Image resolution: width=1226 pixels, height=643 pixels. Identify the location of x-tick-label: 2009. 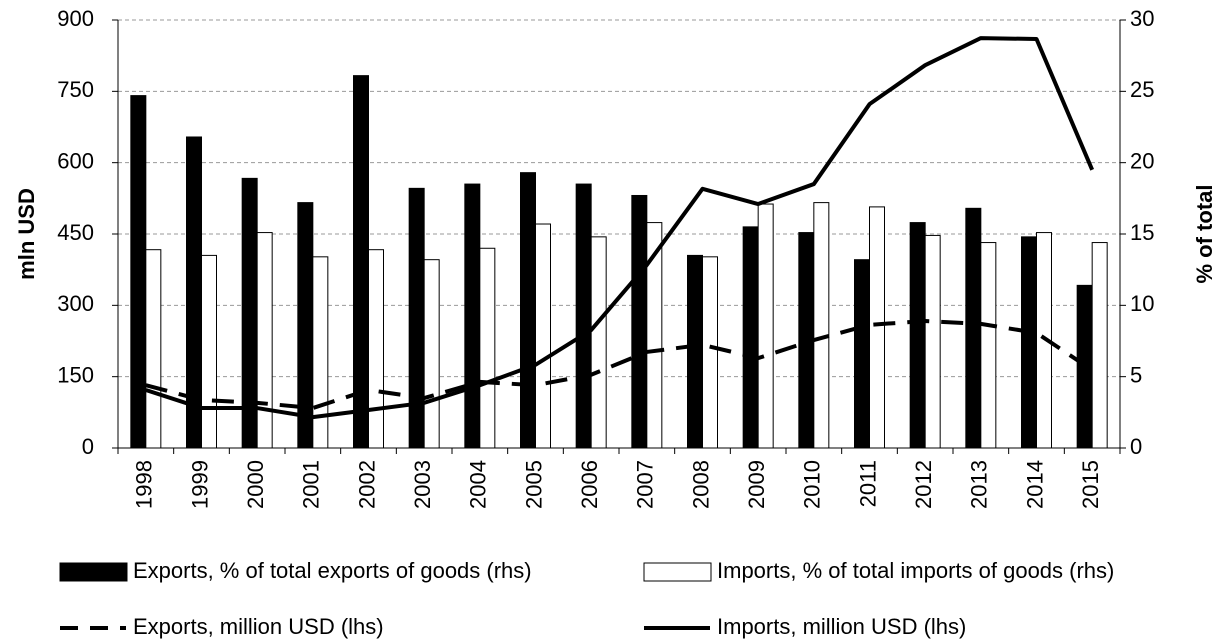
(756, 484).